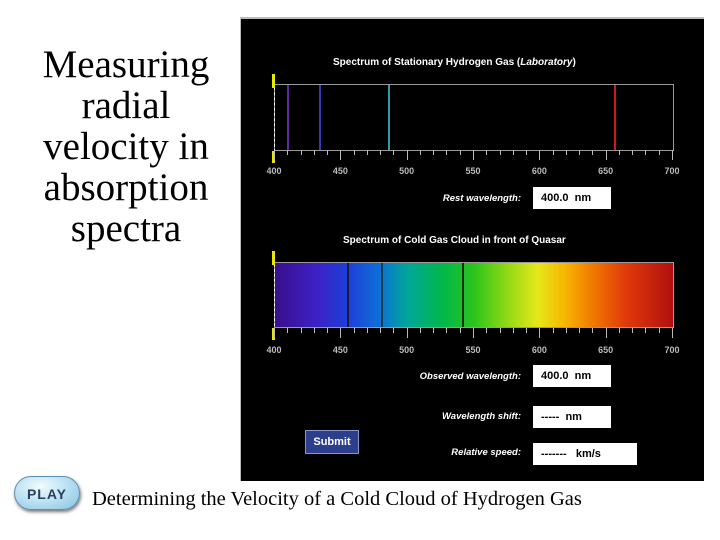  What do you see at coordinates (273, 258) in the screenshot?
I see `observed-wavelength-slider-top` at bounding box center [273, 258].